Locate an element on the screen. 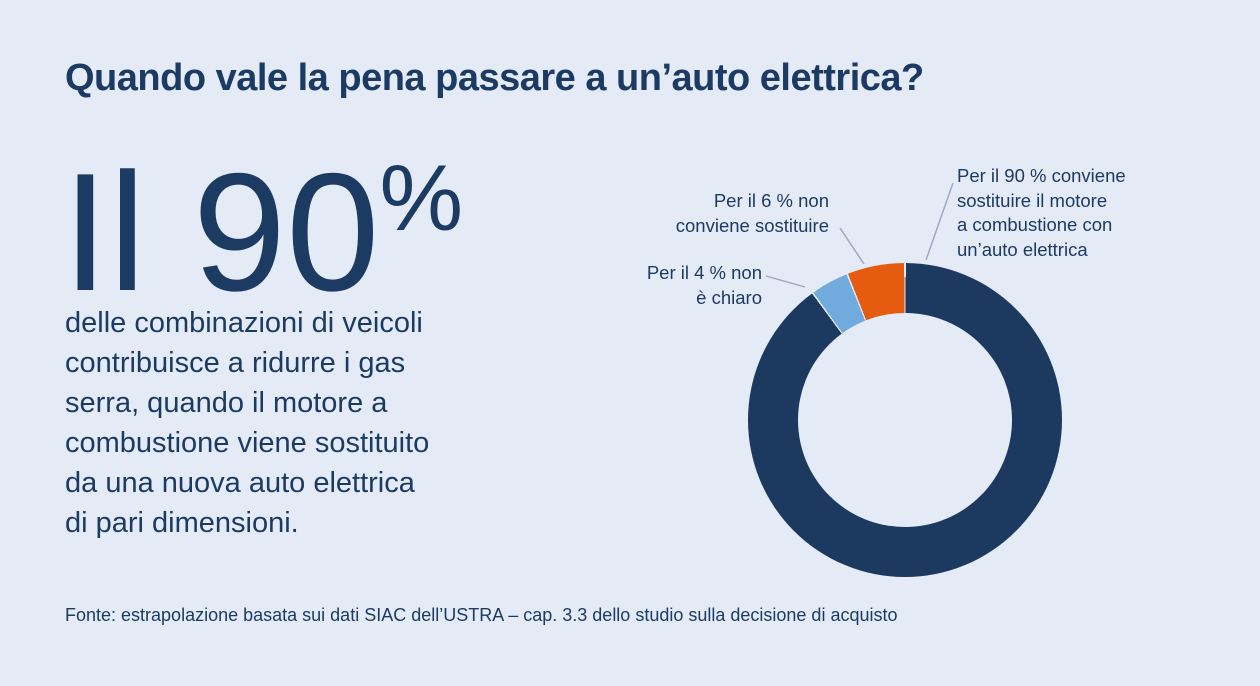 The width and height of the screenshot is (1260, 686). callout-label-6: Per il 6 % non conviene sostituire is located at coordinates (729, 213).